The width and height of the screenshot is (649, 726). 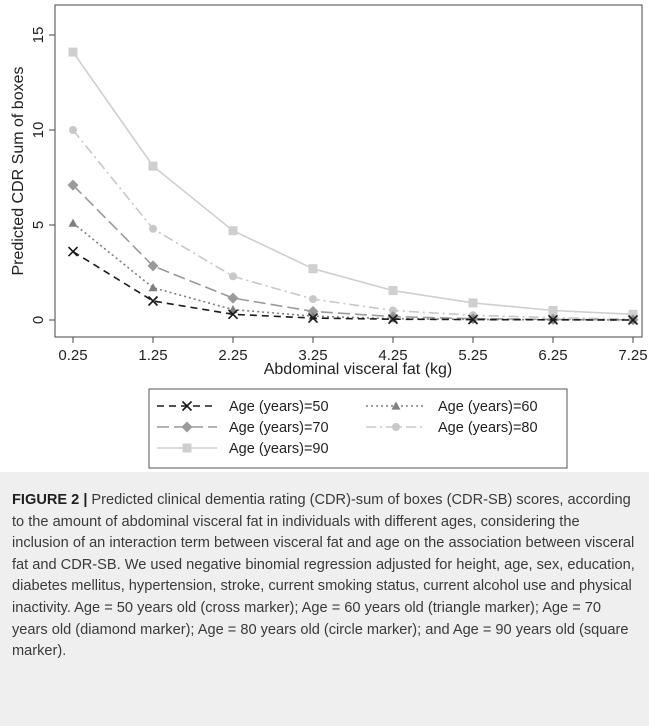 What do you see at coordinates (38, 225) in the screenshot?
I see `y-tick-label: 5` at bounding box center [38, 225].